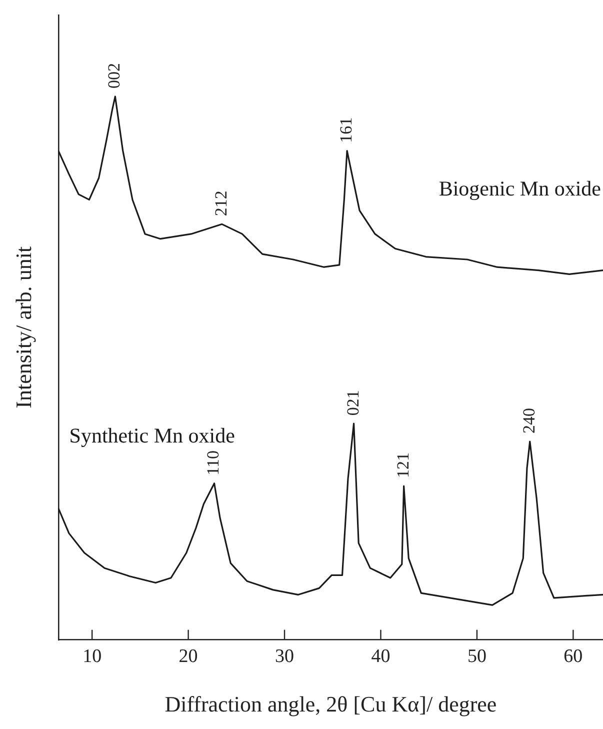  What do you see at coordinates (188, 657) in the screenshot?
I see `x-tick-label: 20` at bounding box center [188, 657].